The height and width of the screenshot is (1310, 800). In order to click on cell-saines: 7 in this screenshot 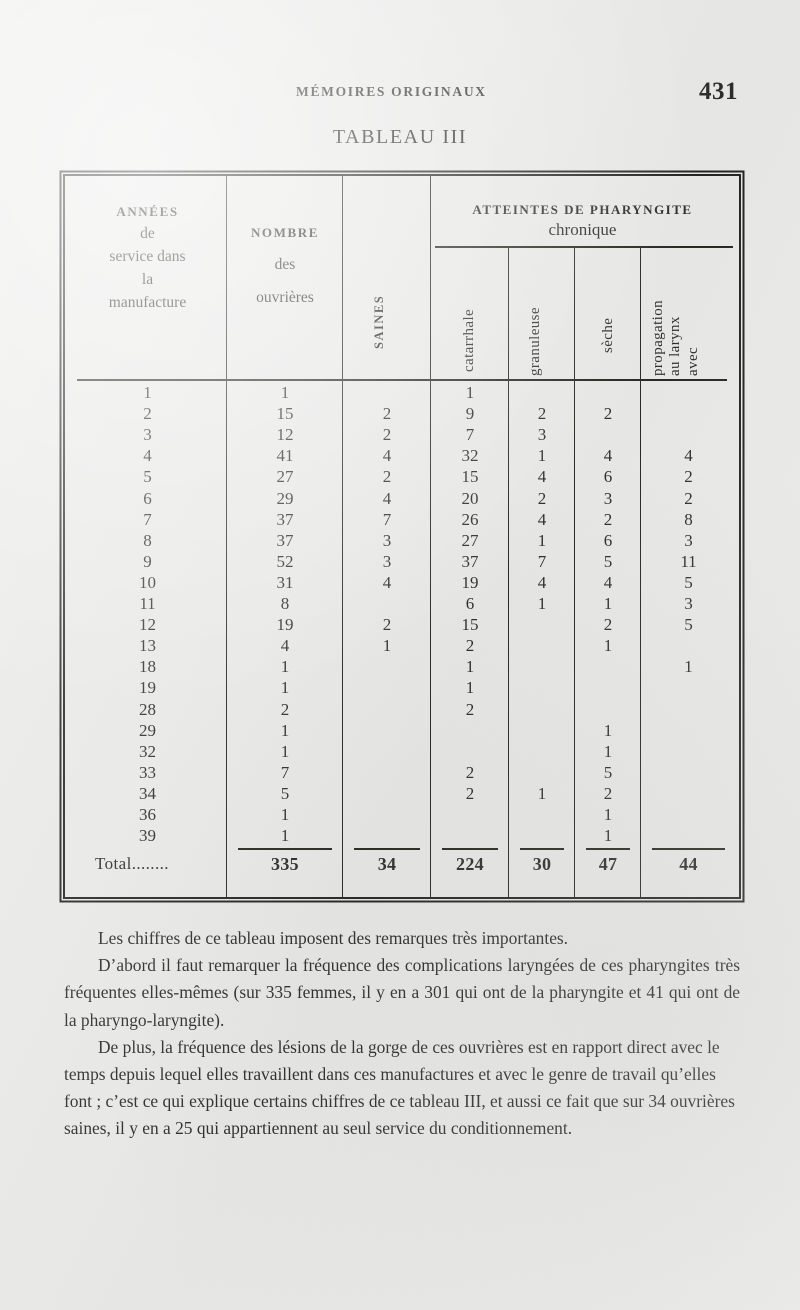, I will do `click(387, 519)`.